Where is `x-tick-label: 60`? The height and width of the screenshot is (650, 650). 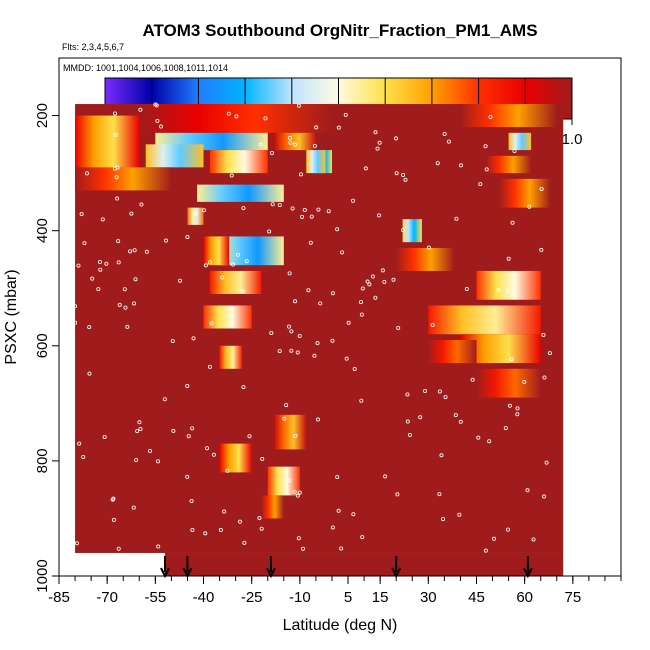 x-tick-label: 60 is located at coordinates (524, 597).